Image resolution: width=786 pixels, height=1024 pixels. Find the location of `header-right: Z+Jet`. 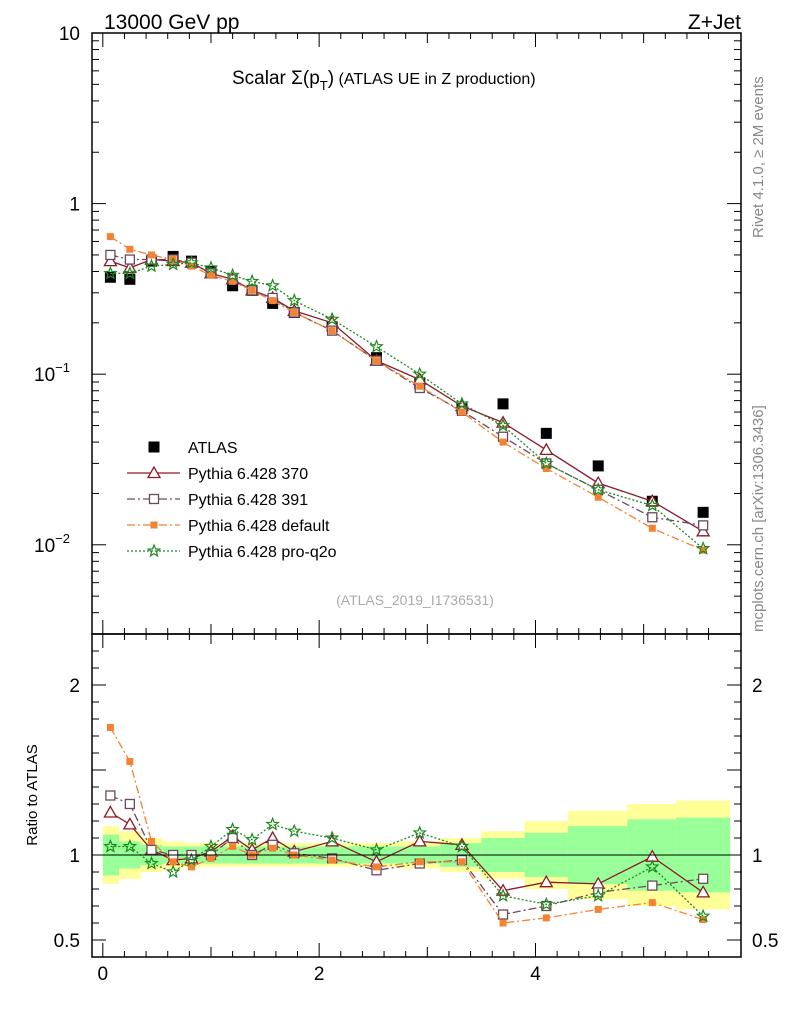

header-right: Z+Jet is located at coordinates (714, 22).